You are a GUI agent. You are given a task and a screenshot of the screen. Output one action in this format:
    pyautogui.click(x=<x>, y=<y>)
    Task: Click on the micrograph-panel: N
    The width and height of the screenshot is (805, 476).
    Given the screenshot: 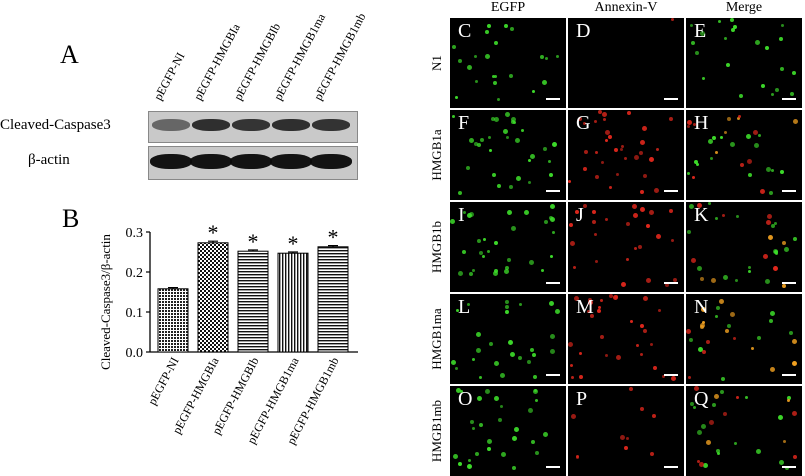 What is the action you would take?
    pyautogui.click(x=744, y=339)
    